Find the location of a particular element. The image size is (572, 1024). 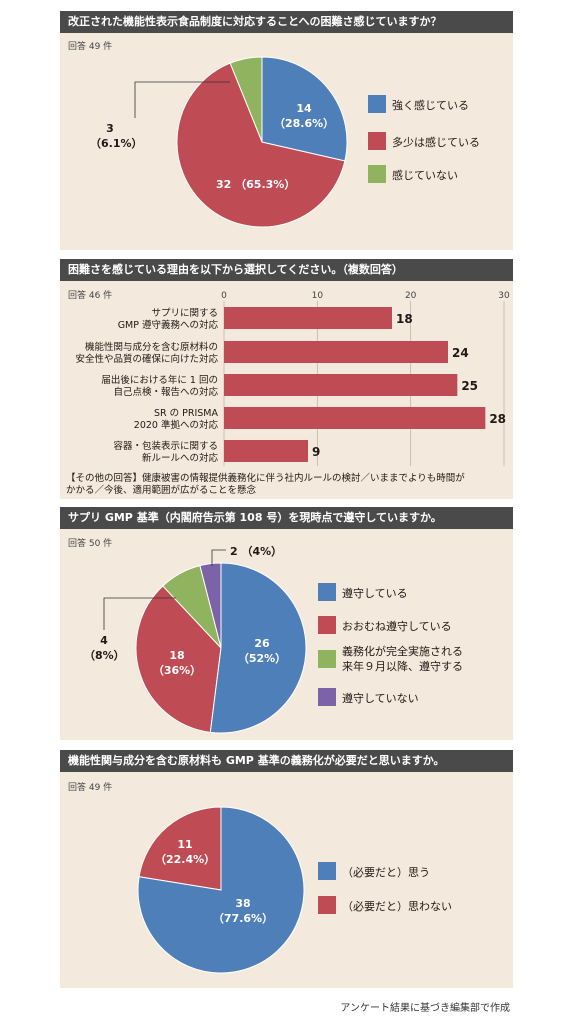

q1-title: 改正された機能性表示食品制度に対応することへの困難さ感じていますか？ is located at coordinates (286, 22).